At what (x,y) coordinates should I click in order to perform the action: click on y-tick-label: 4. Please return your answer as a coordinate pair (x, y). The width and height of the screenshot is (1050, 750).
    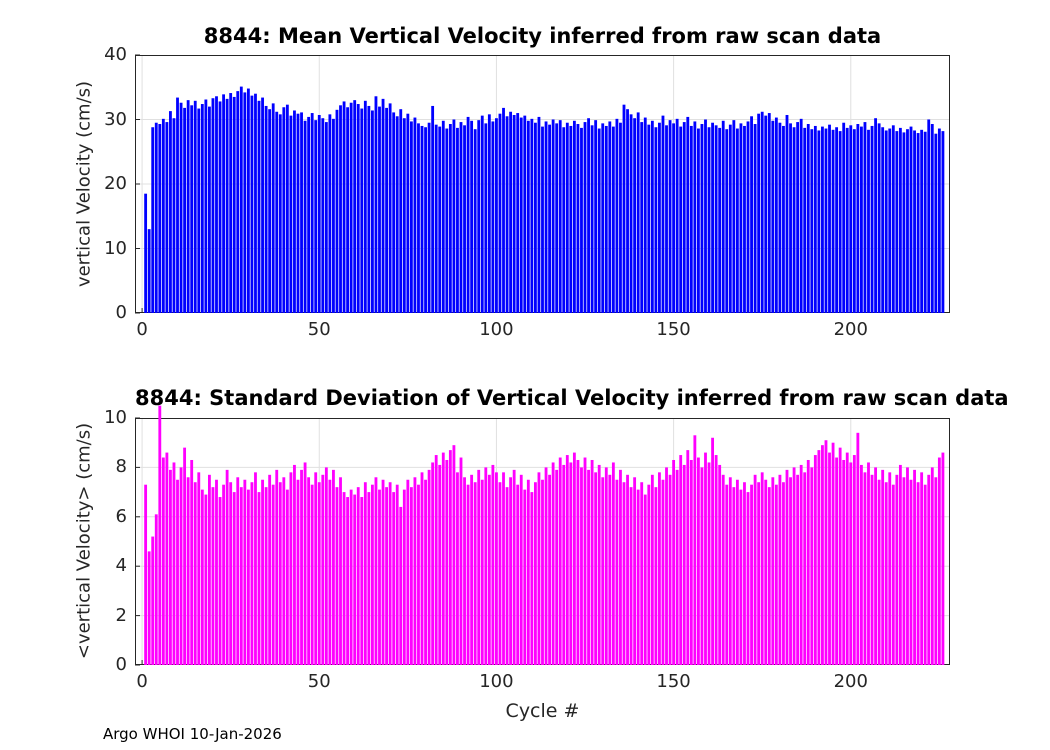
    Looking at the image, I should click on (121, 566).